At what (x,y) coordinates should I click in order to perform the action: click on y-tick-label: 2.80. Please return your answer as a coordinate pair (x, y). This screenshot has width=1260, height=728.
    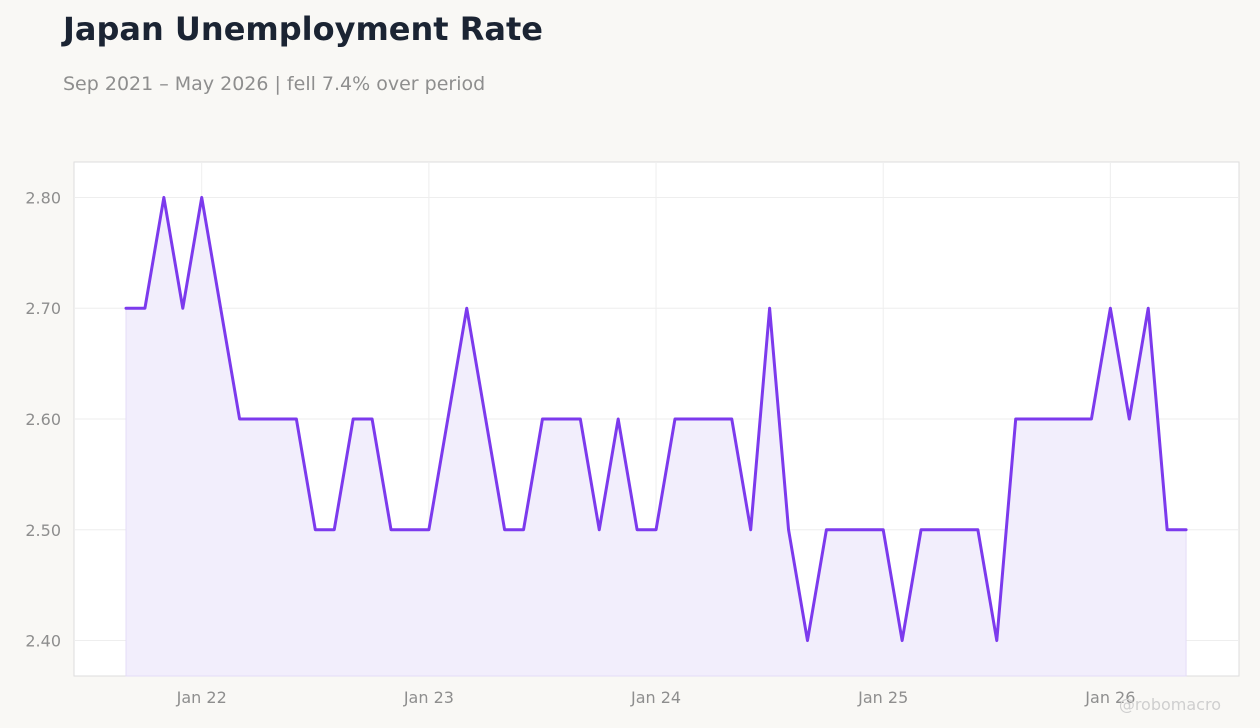
    Looking at the image, I should click on (43, 197).